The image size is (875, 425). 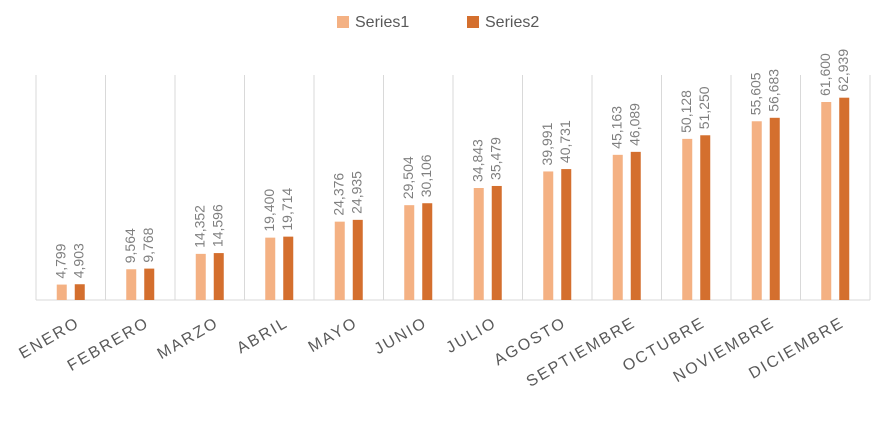 I want to click on data-label: 34,843, so click(x=477, y=160).